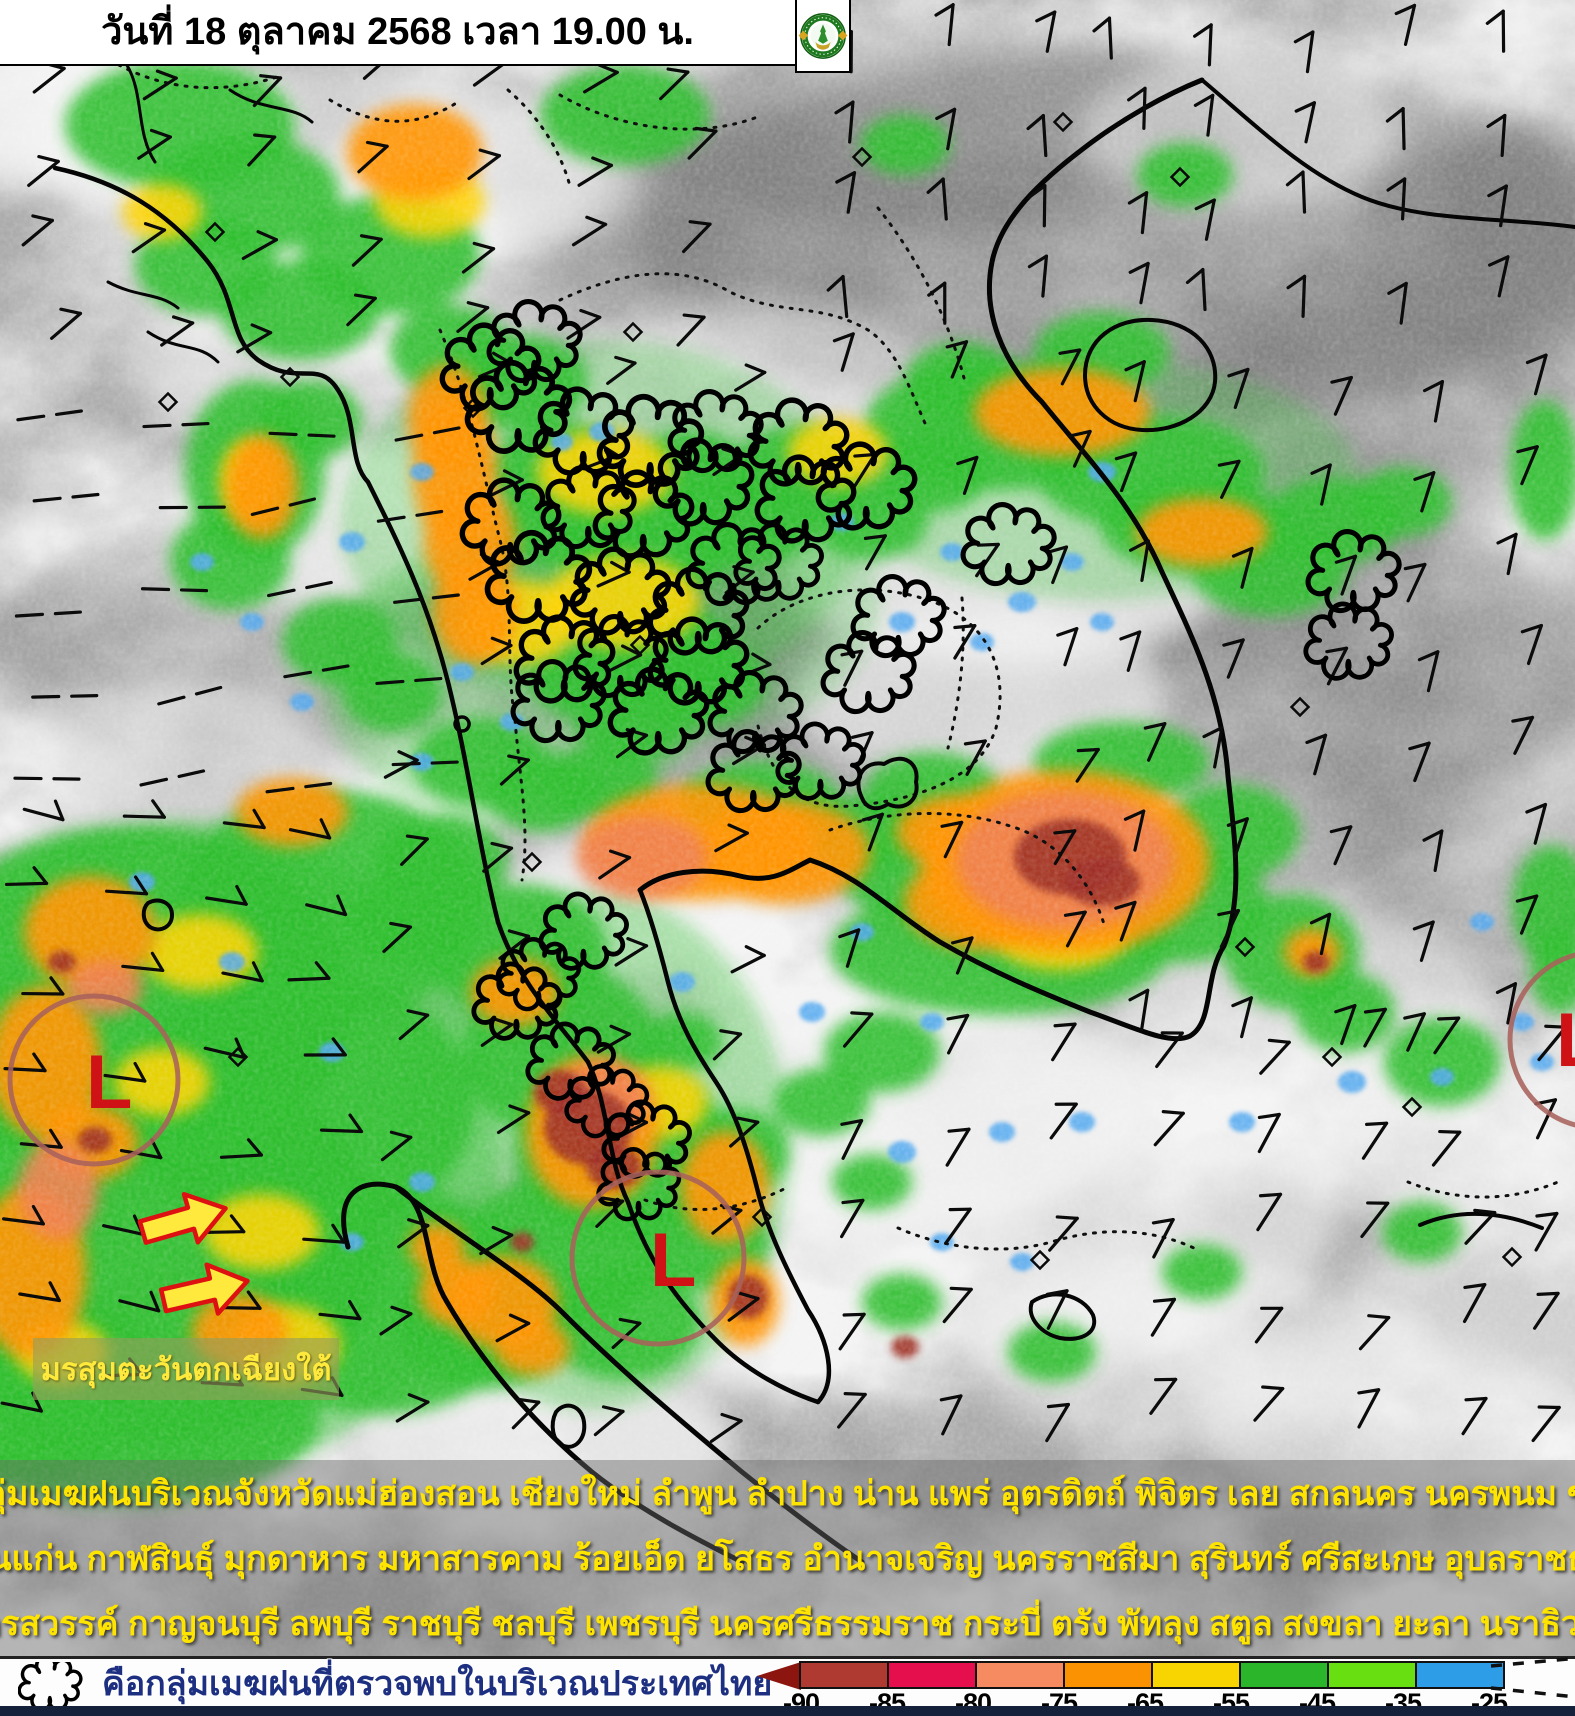 This screenshot has width=1575, height=1716. Describe the element at coordinates (397, 32) in the screenshot. I see `page-title: วันที่ 18 ตุลาคม 2568 เวลา 19.00 น.` at that location.